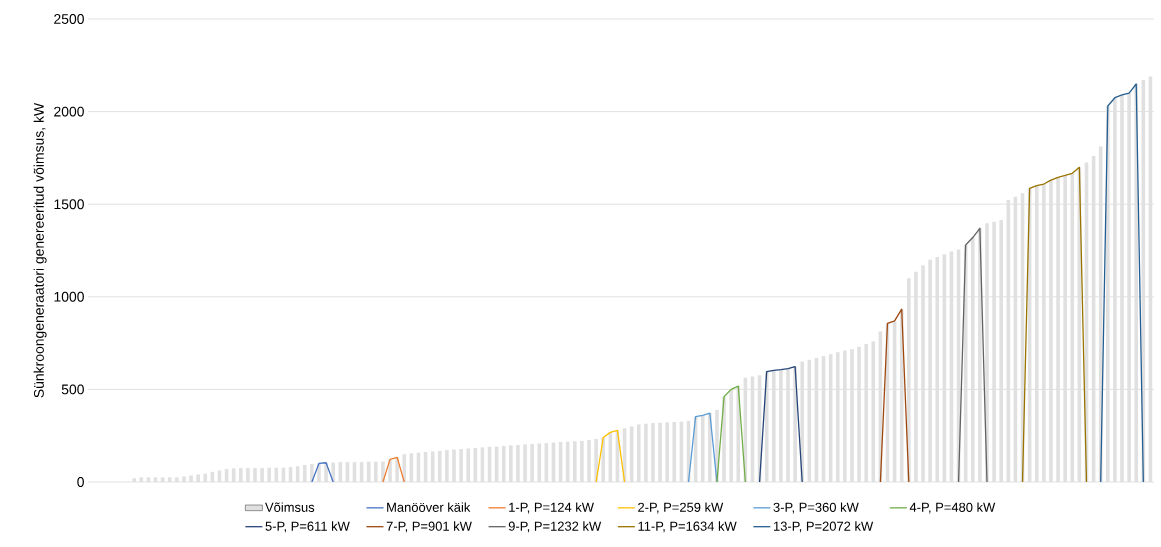  What do you see at coordinates (72, 389) in the screenshot?
I see `y-tick-label: 500` at bounding box center [72, 389].